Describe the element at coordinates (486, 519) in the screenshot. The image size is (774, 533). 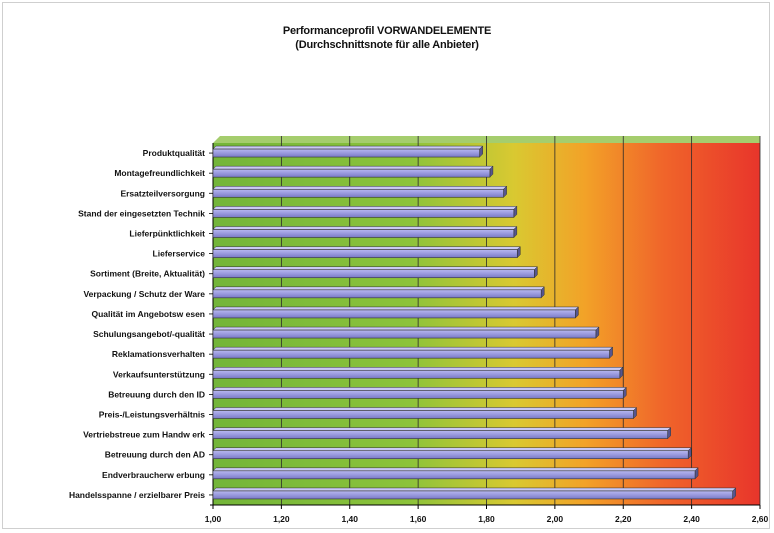
I see `x-tick-label: 1,80` at that location.